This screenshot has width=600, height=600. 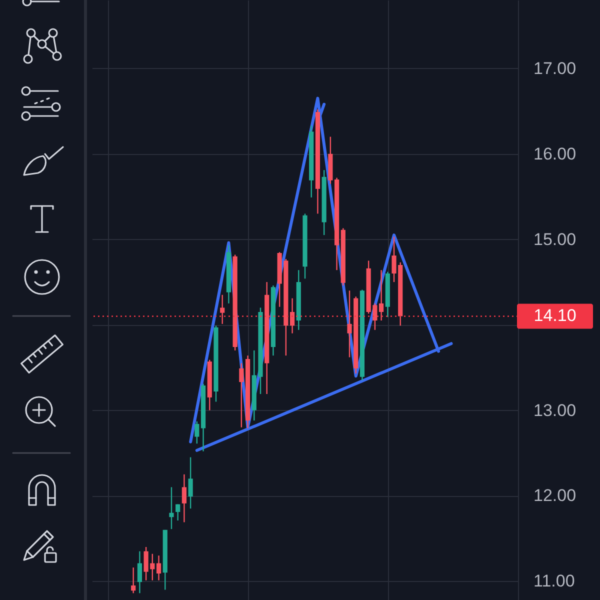 What do you see at coordinates (554, 581) in the screenshot?
I see `y-tick-label: 11.00` at bounding box center [554, 581].